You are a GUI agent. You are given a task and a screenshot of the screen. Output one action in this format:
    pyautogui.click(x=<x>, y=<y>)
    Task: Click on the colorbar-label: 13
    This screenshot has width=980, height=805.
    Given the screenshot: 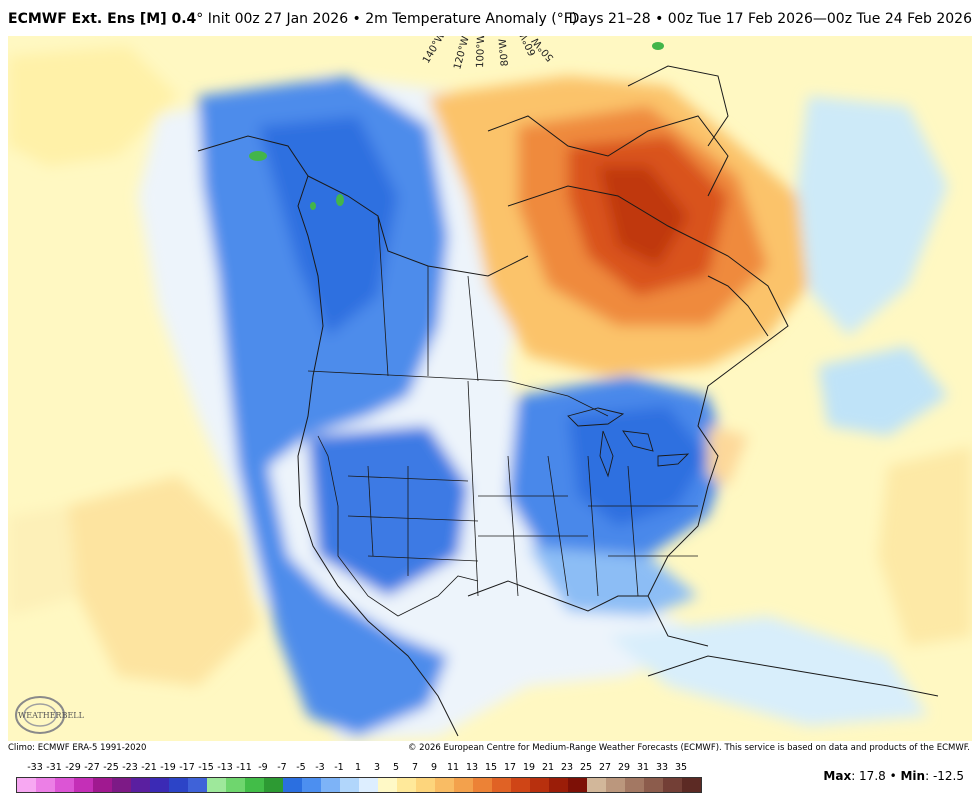 What is the action you would take?
    pyautogui.click(x=472, y=767)
    